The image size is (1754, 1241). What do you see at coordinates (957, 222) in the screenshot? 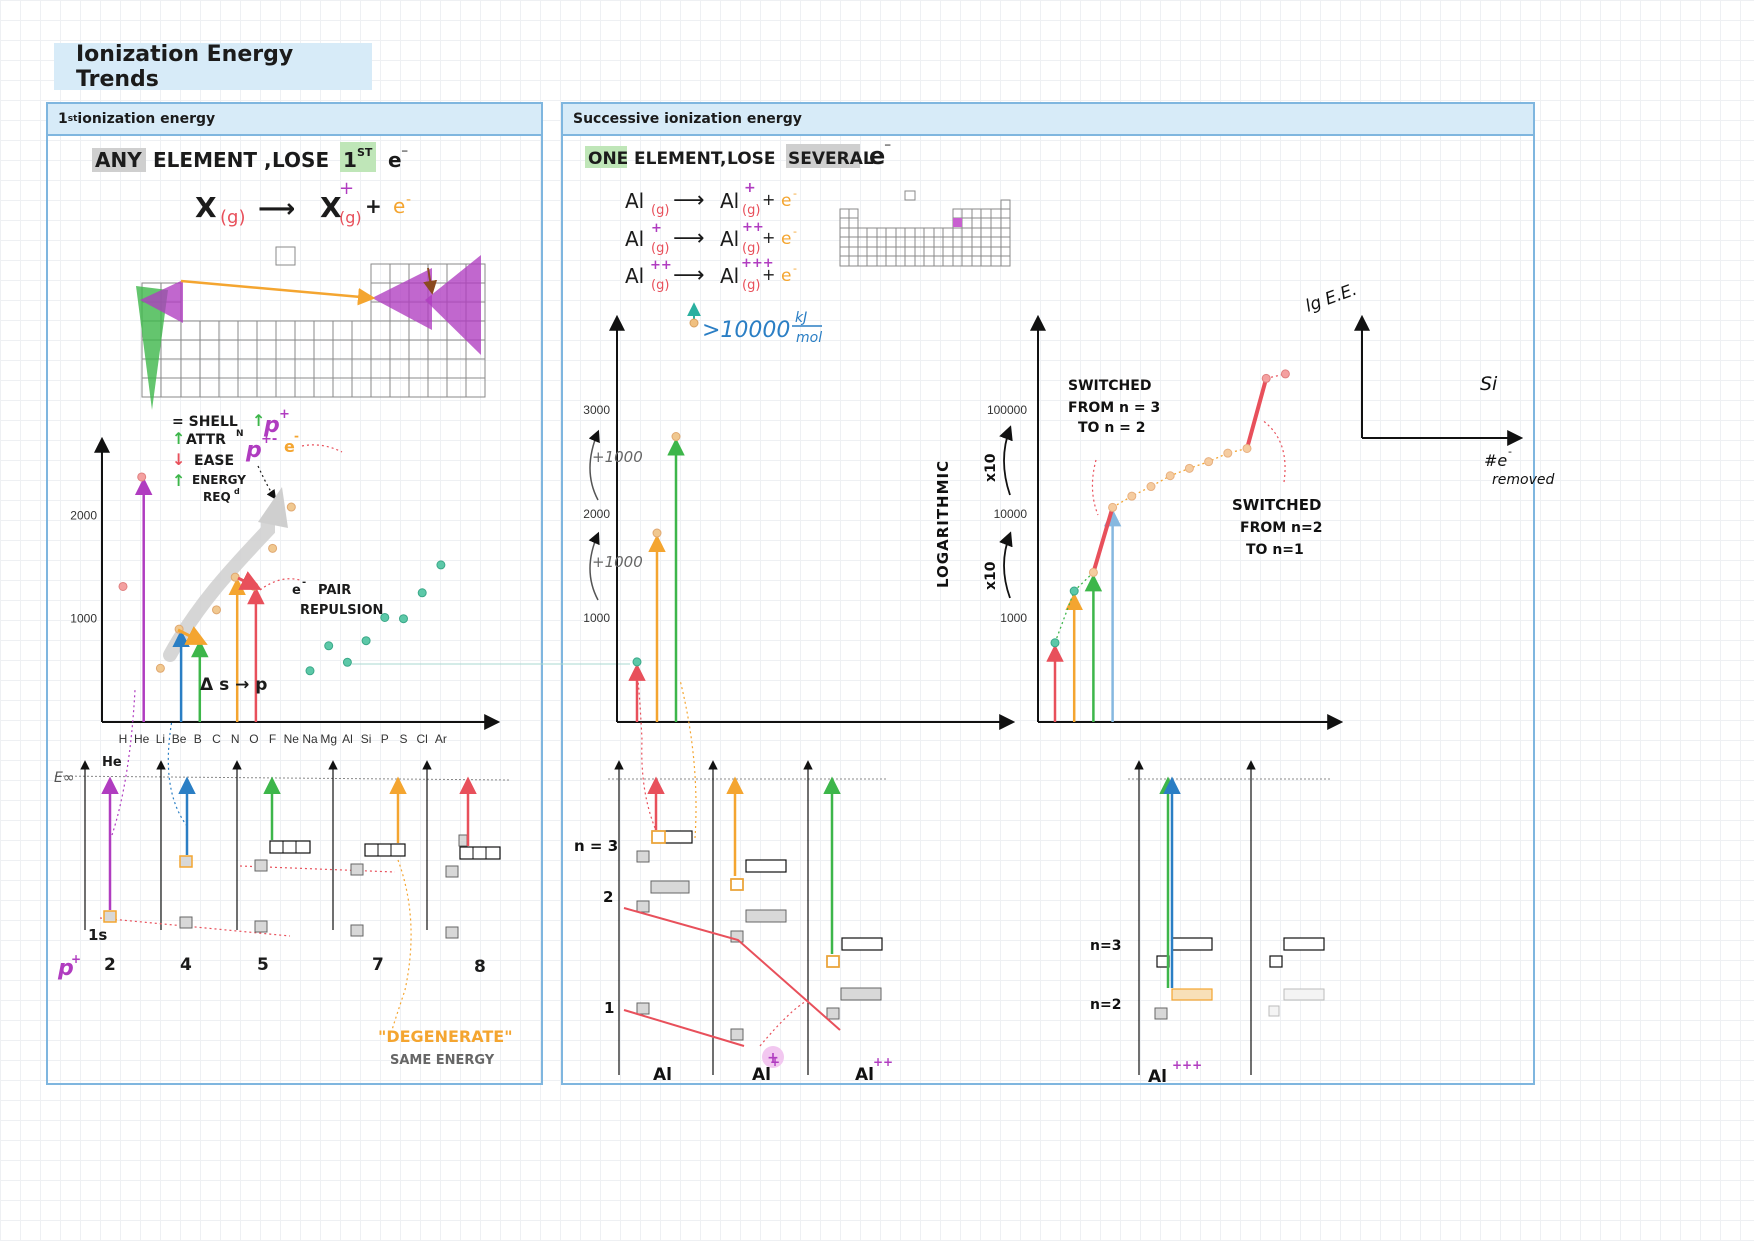
I see `pt2-aluminium-cell` at bounding box center [957, 222].